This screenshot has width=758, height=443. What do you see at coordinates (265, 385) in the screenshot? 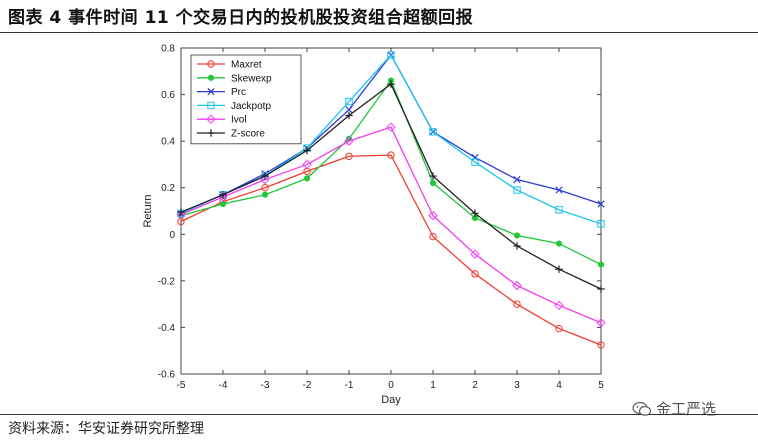
I see `x-tick-label: -3` at bounding box center [265, 385].